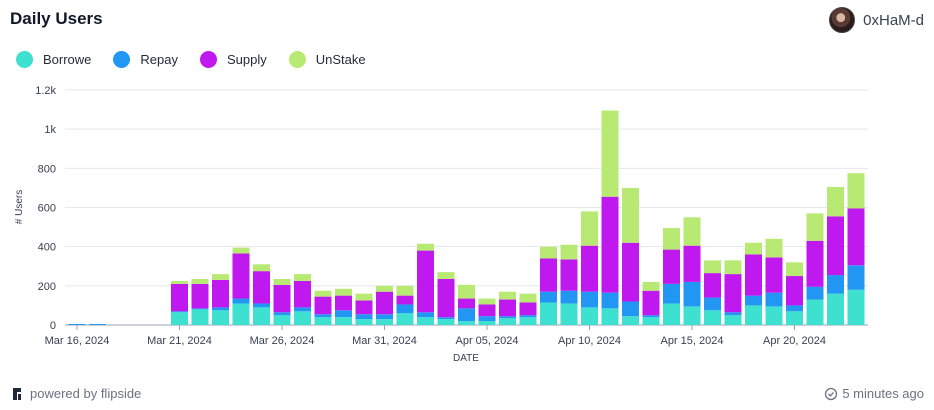 The image size is (934, 410). What do you see at coordinates (327, 59) in the screenshot?
I see `legend-item-unstake: UnStake` at bounding box center [327, 59].